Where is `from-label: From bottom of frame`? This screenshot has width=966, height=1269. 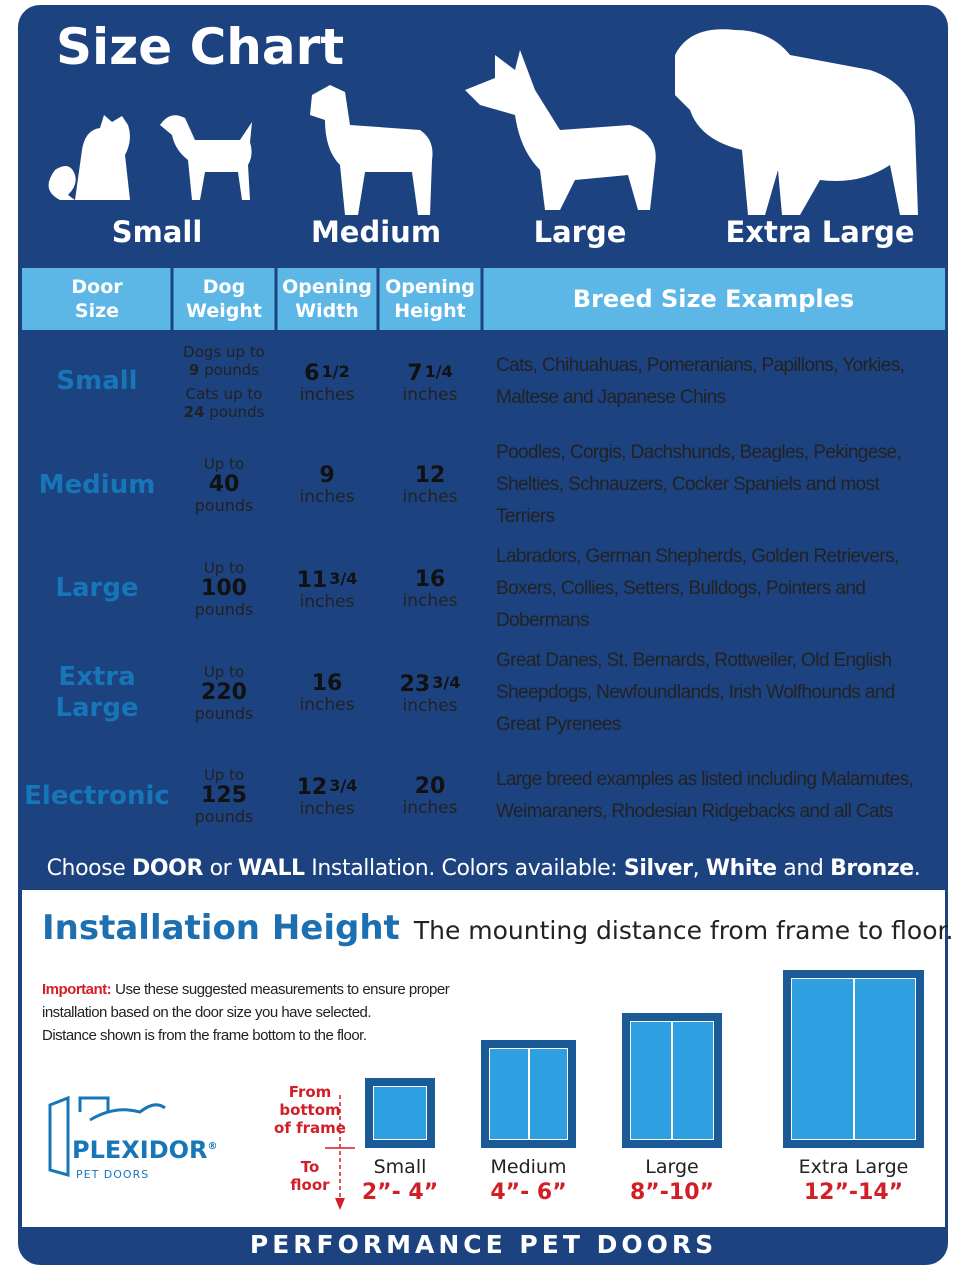
from-label: From bottom of frame is located at coordinates (310, 1110).